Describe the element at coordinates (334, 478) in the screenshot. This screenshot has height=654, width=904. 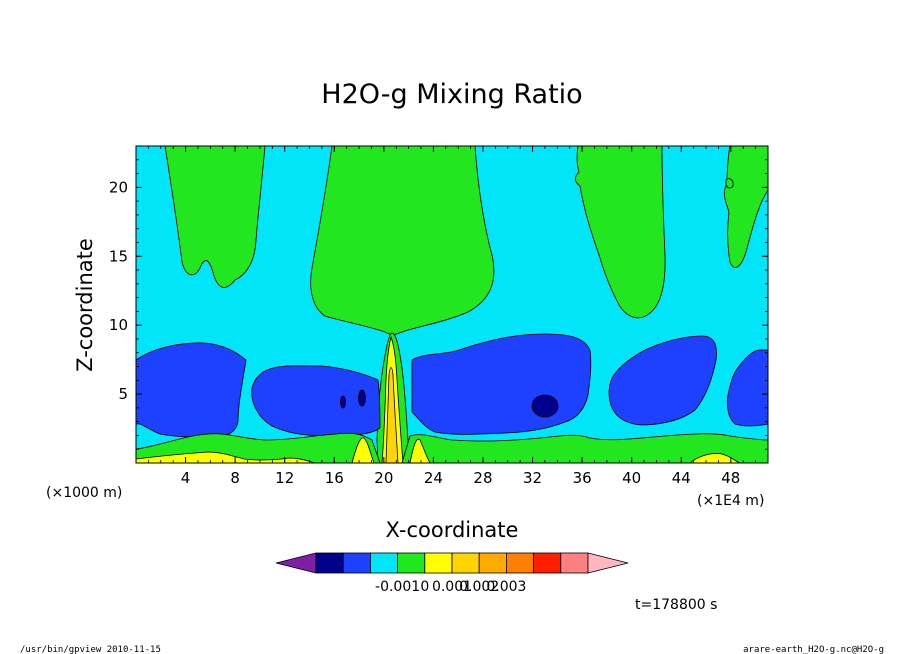
I see `x-tick-label: 16` at that location.